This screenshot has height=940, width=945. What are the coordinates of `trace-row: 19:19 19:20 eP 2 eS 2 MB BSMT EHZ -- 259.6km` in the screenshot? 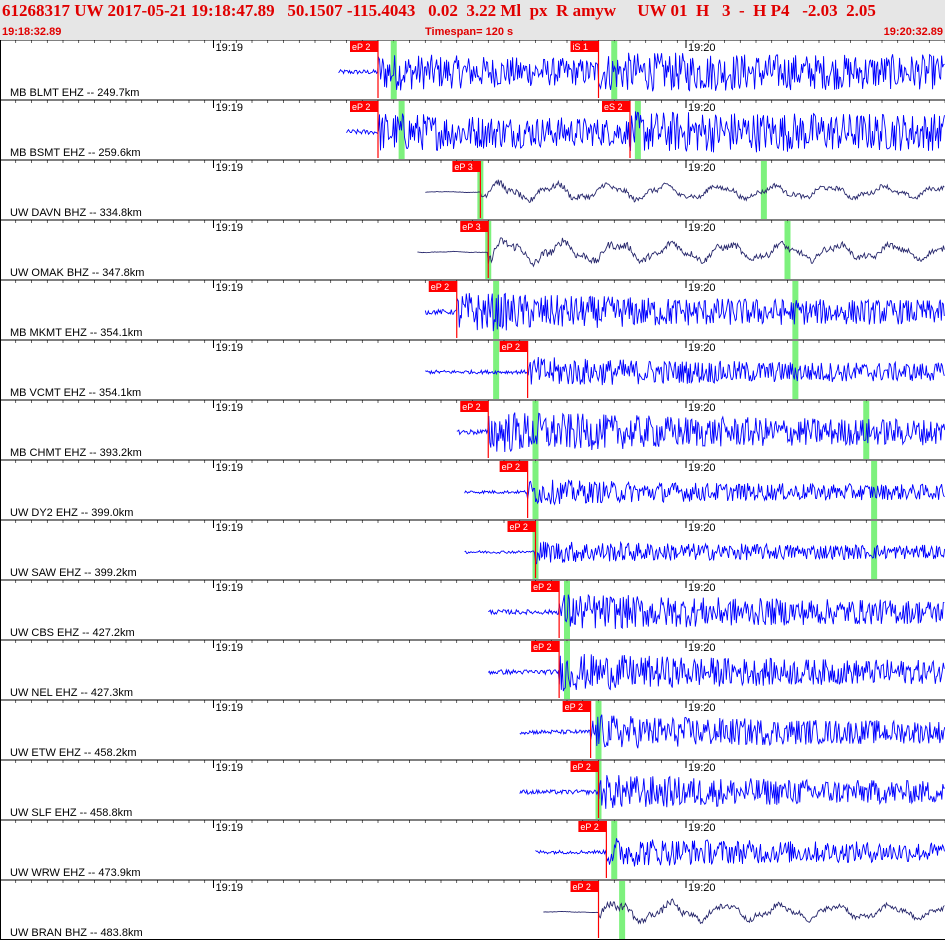 It's located at (472, 130).